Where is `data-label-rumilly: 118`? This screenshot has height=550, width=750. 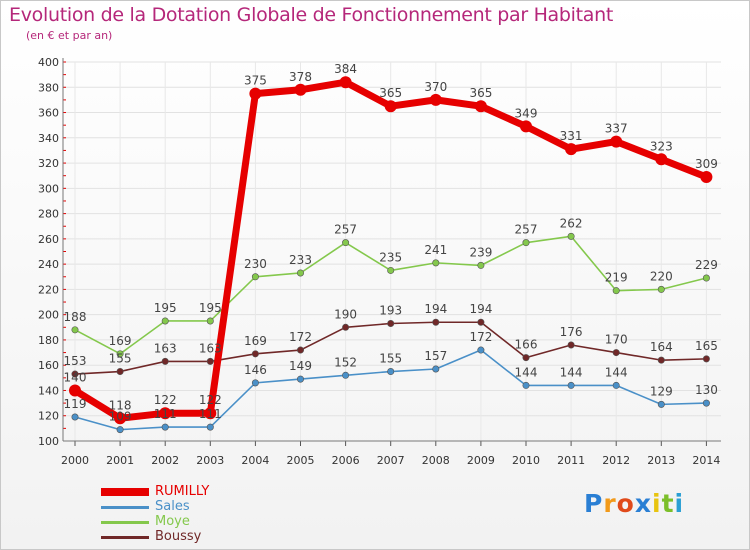
data-label-rumilly: 118 is located at coordinates (120, 405).